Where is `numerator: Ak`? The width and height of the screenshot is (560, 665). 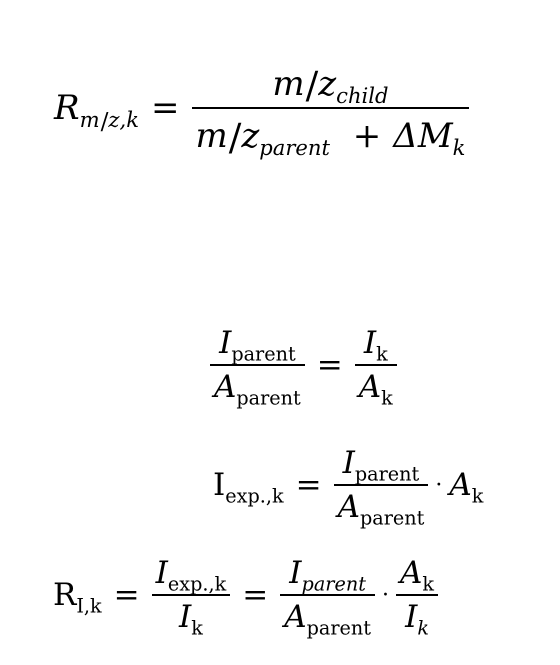
numerator: Ak is located at coordinates (417, 574).